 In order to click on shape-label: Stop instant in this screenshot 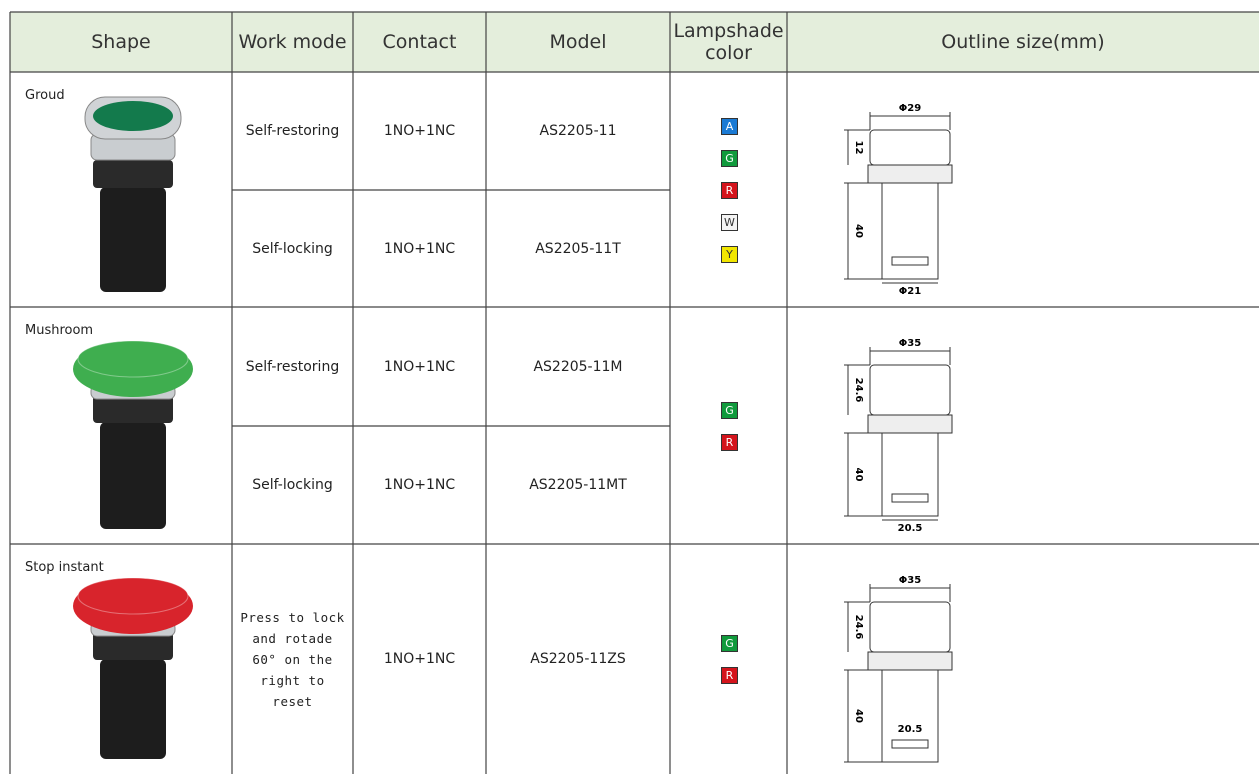, I will do `click(64, 567)`.